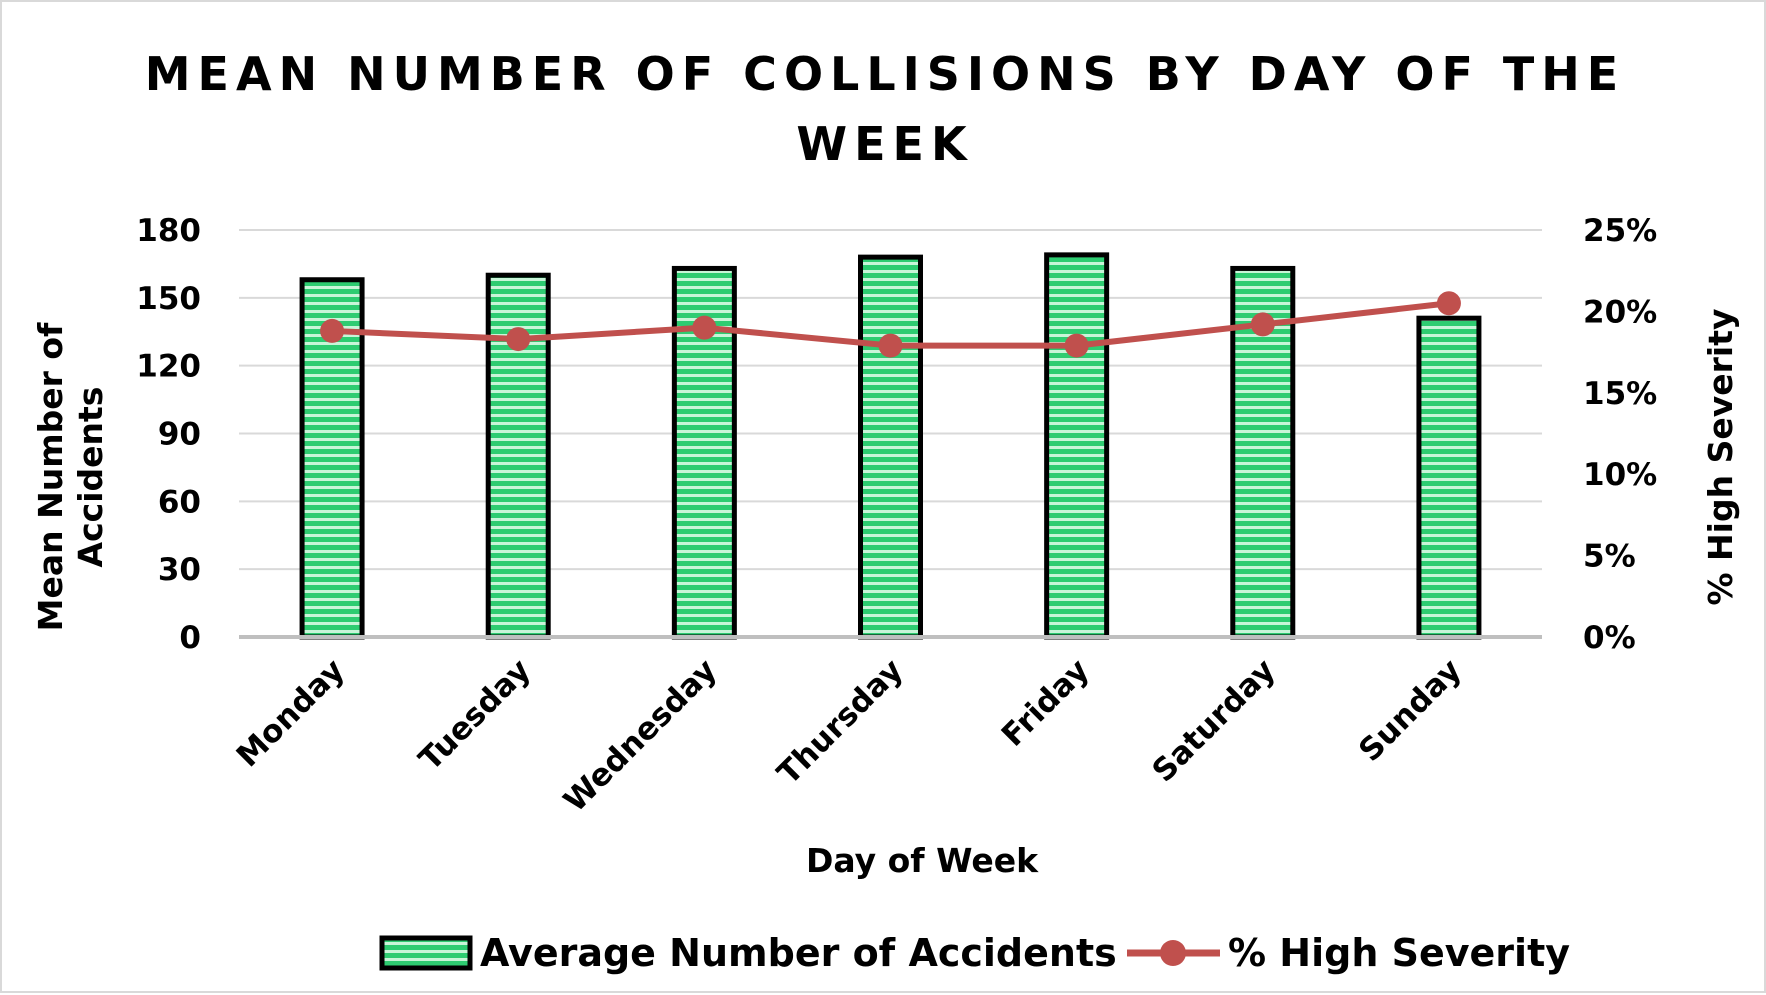 This screenshot has height=995, width=1766. Describe the element at coordinates (179, 502) in the screenshot. I see `left-tick-label: 60` at that location.